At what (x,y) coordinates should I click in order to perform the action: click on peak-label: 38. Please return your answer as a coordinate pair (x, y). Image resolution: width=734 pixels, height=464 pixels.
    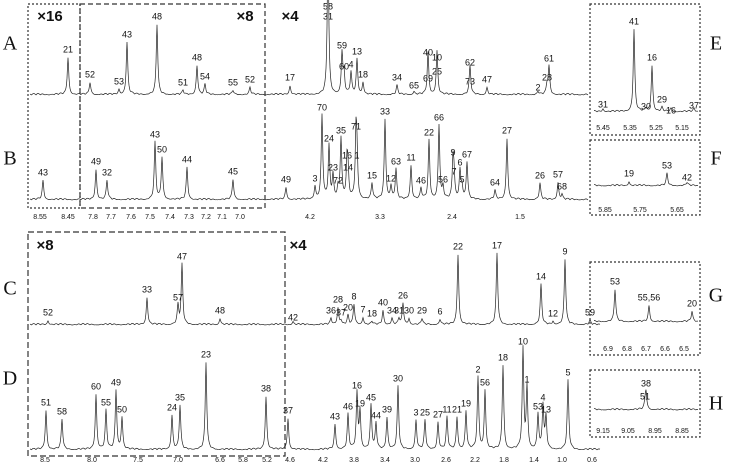
    Looking at the image, I should click on (266, 388).